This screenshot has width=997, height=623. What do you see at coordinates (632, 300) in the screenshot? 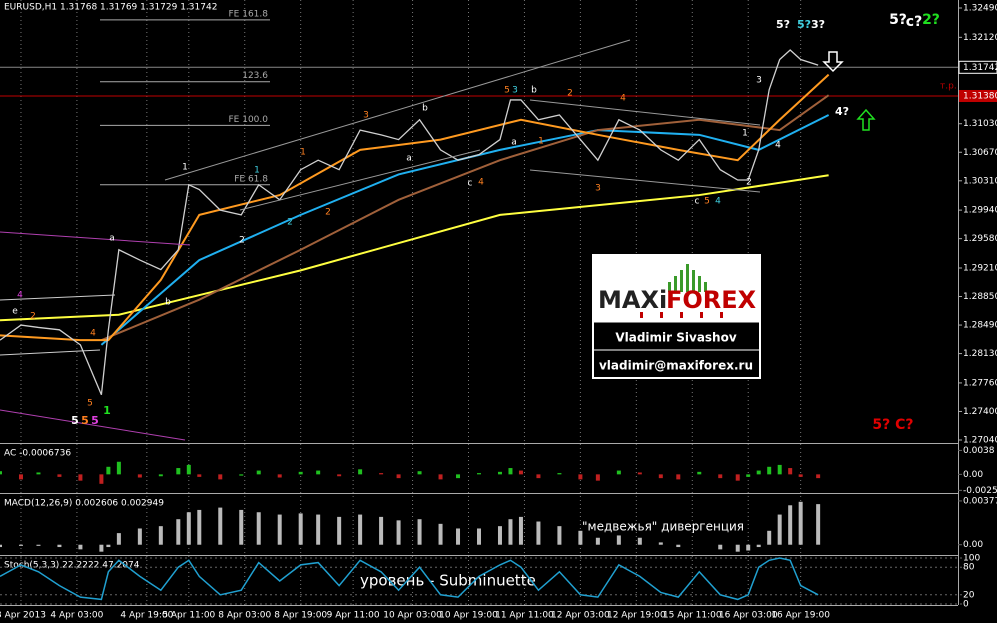
I see `brand-left: MAXi` at bounding box center [632, 300].